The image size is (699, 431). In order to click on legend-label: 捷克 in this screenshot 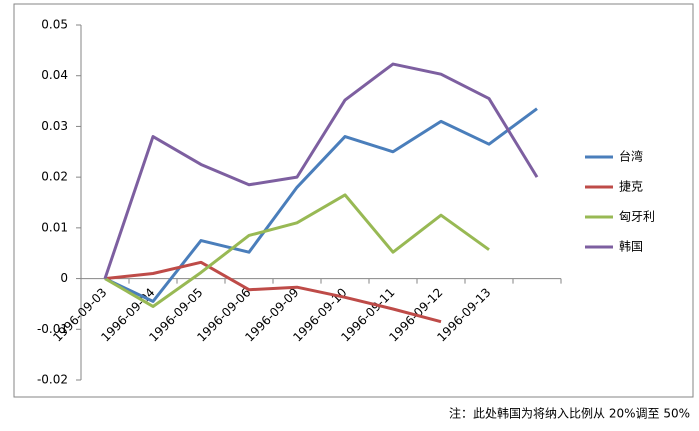, I will do `click(631, 187)`.